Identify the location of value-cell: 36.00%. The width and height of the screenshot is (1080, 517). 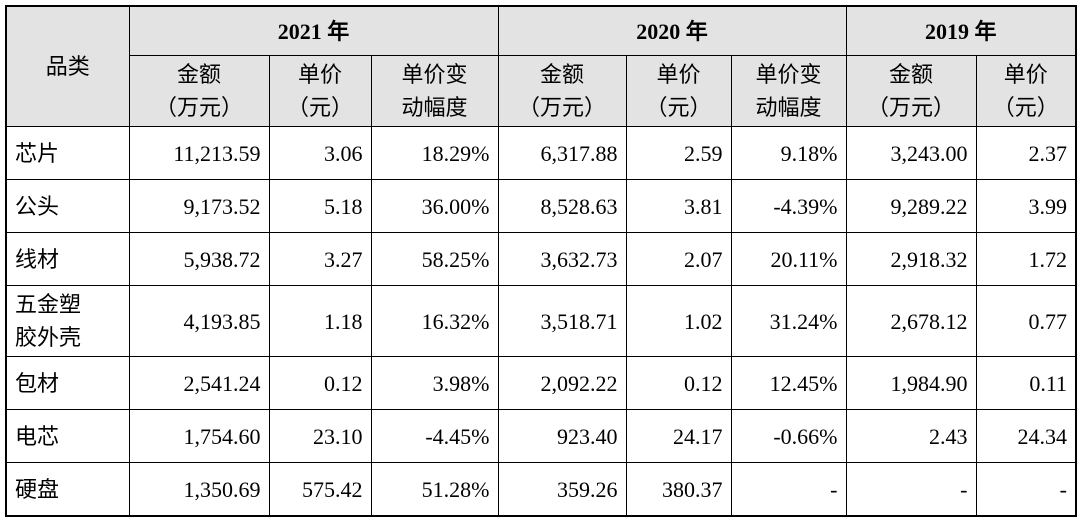
(434, 206).